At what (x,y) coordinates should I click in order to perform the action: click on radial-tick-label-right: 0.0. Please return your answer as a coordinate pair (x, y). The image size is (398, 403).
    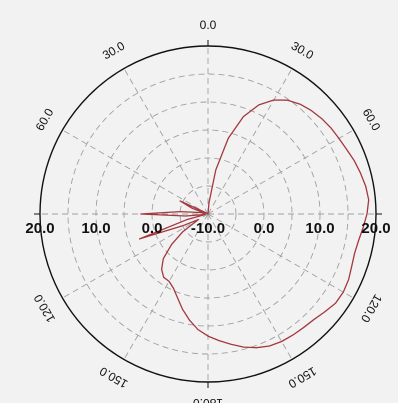
    Looking at the image, I should click on (264, 228).